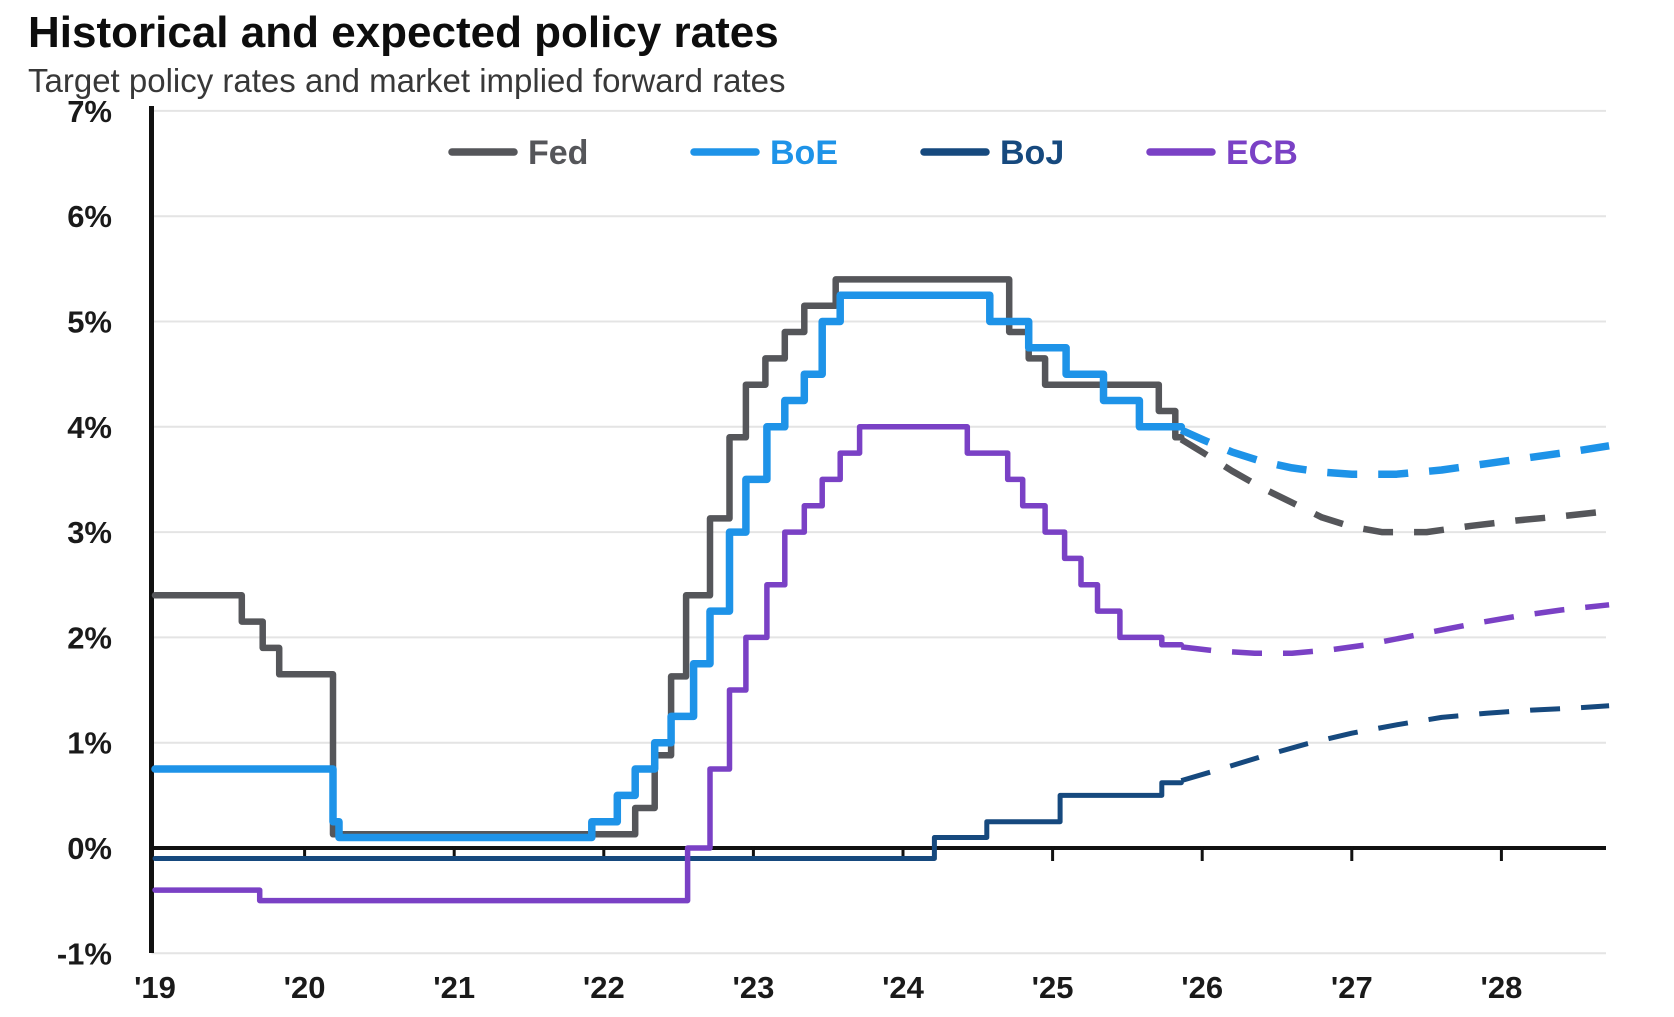  I want to click on x-label-21: '21, so click(454, 987).